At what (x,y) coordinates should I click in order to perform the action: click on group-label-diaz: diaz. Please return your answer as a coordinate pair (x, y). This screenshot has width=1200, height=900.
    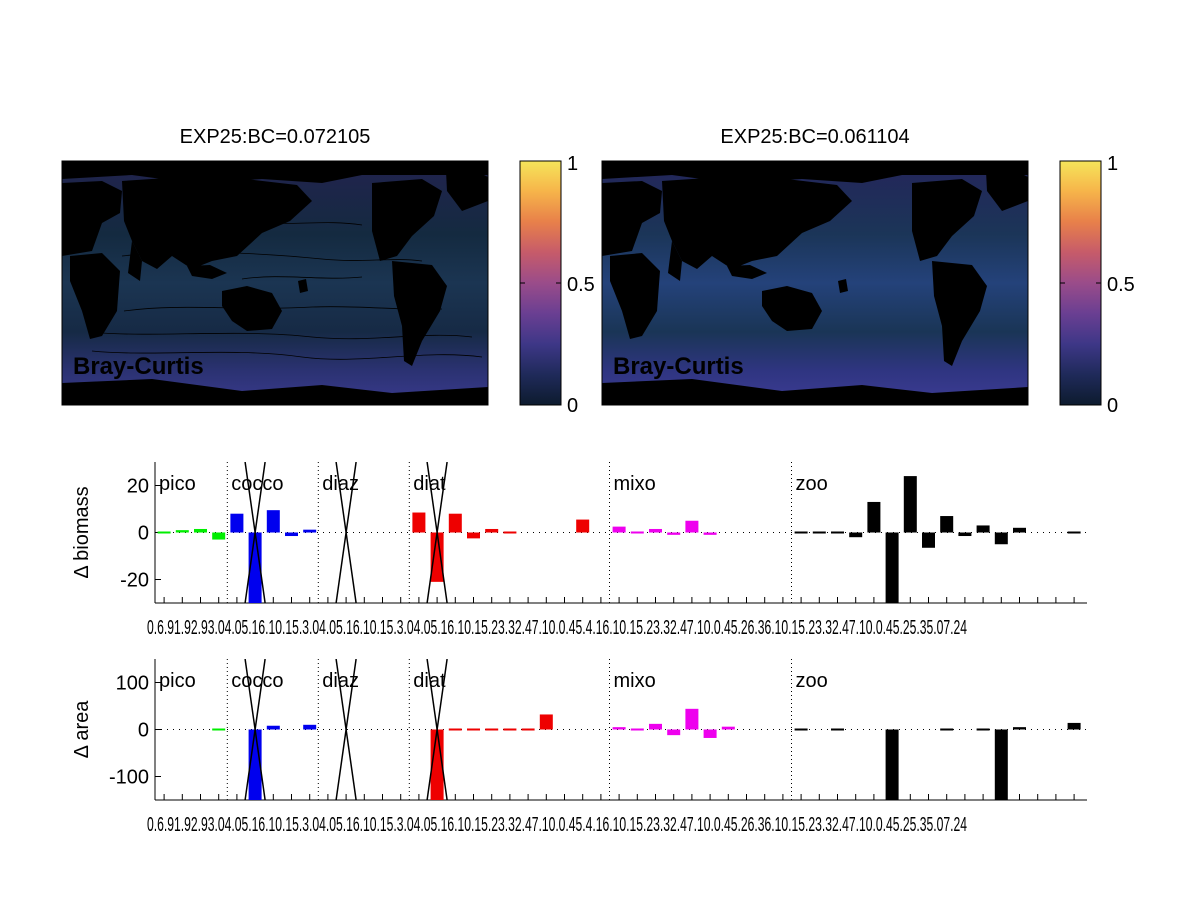
    Looking at the image, I should click on (340, 681).